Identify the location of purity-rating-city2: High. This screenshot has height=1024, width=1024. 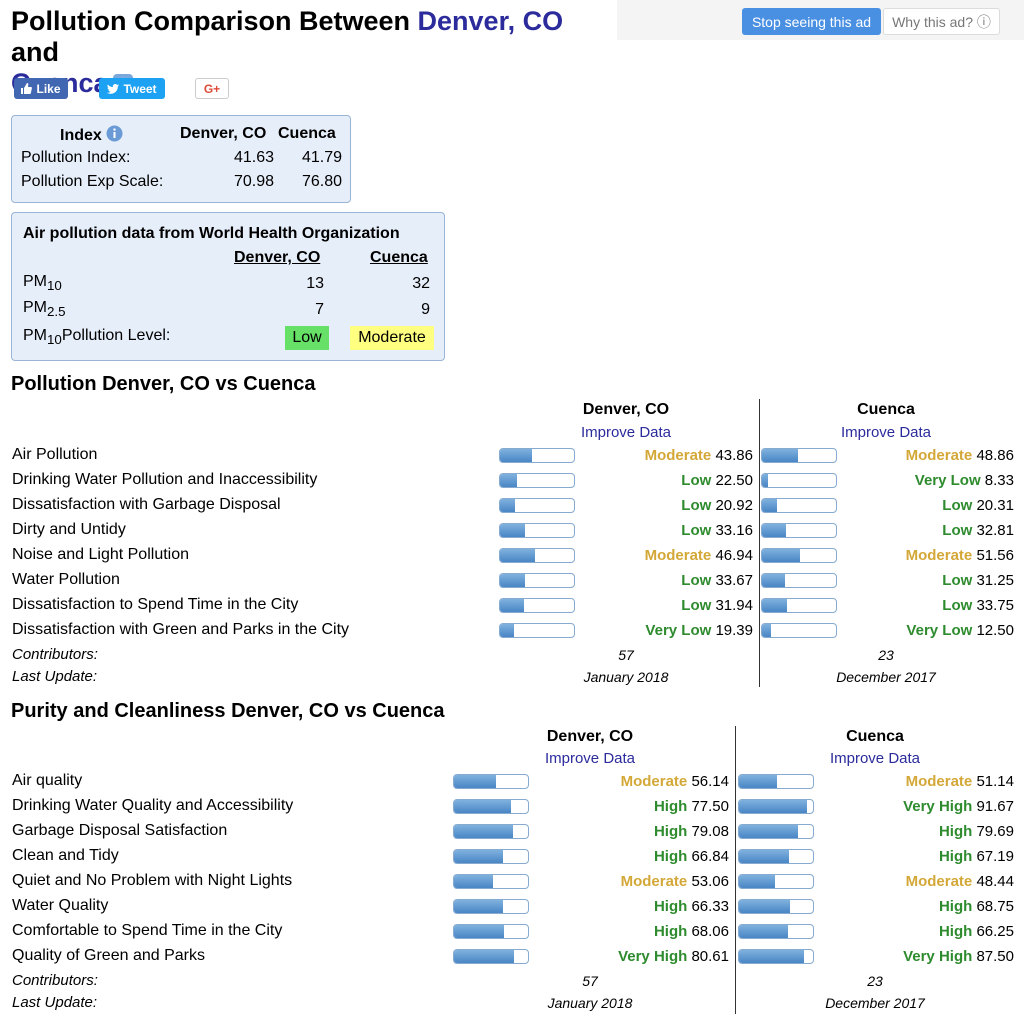
(955, 906).